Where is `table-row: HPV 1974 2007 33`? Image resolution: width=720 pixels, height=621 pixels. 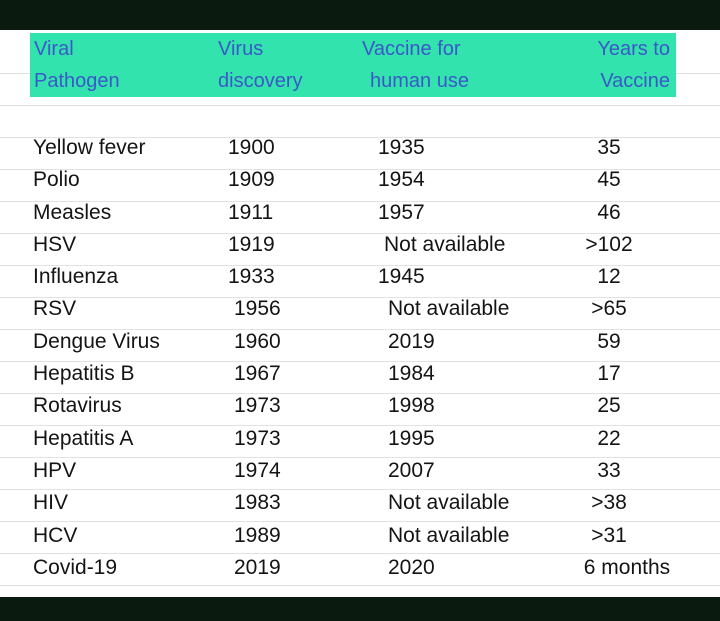
table-row: HPV 1974 2007 33 is located at coordinates (360, 471).